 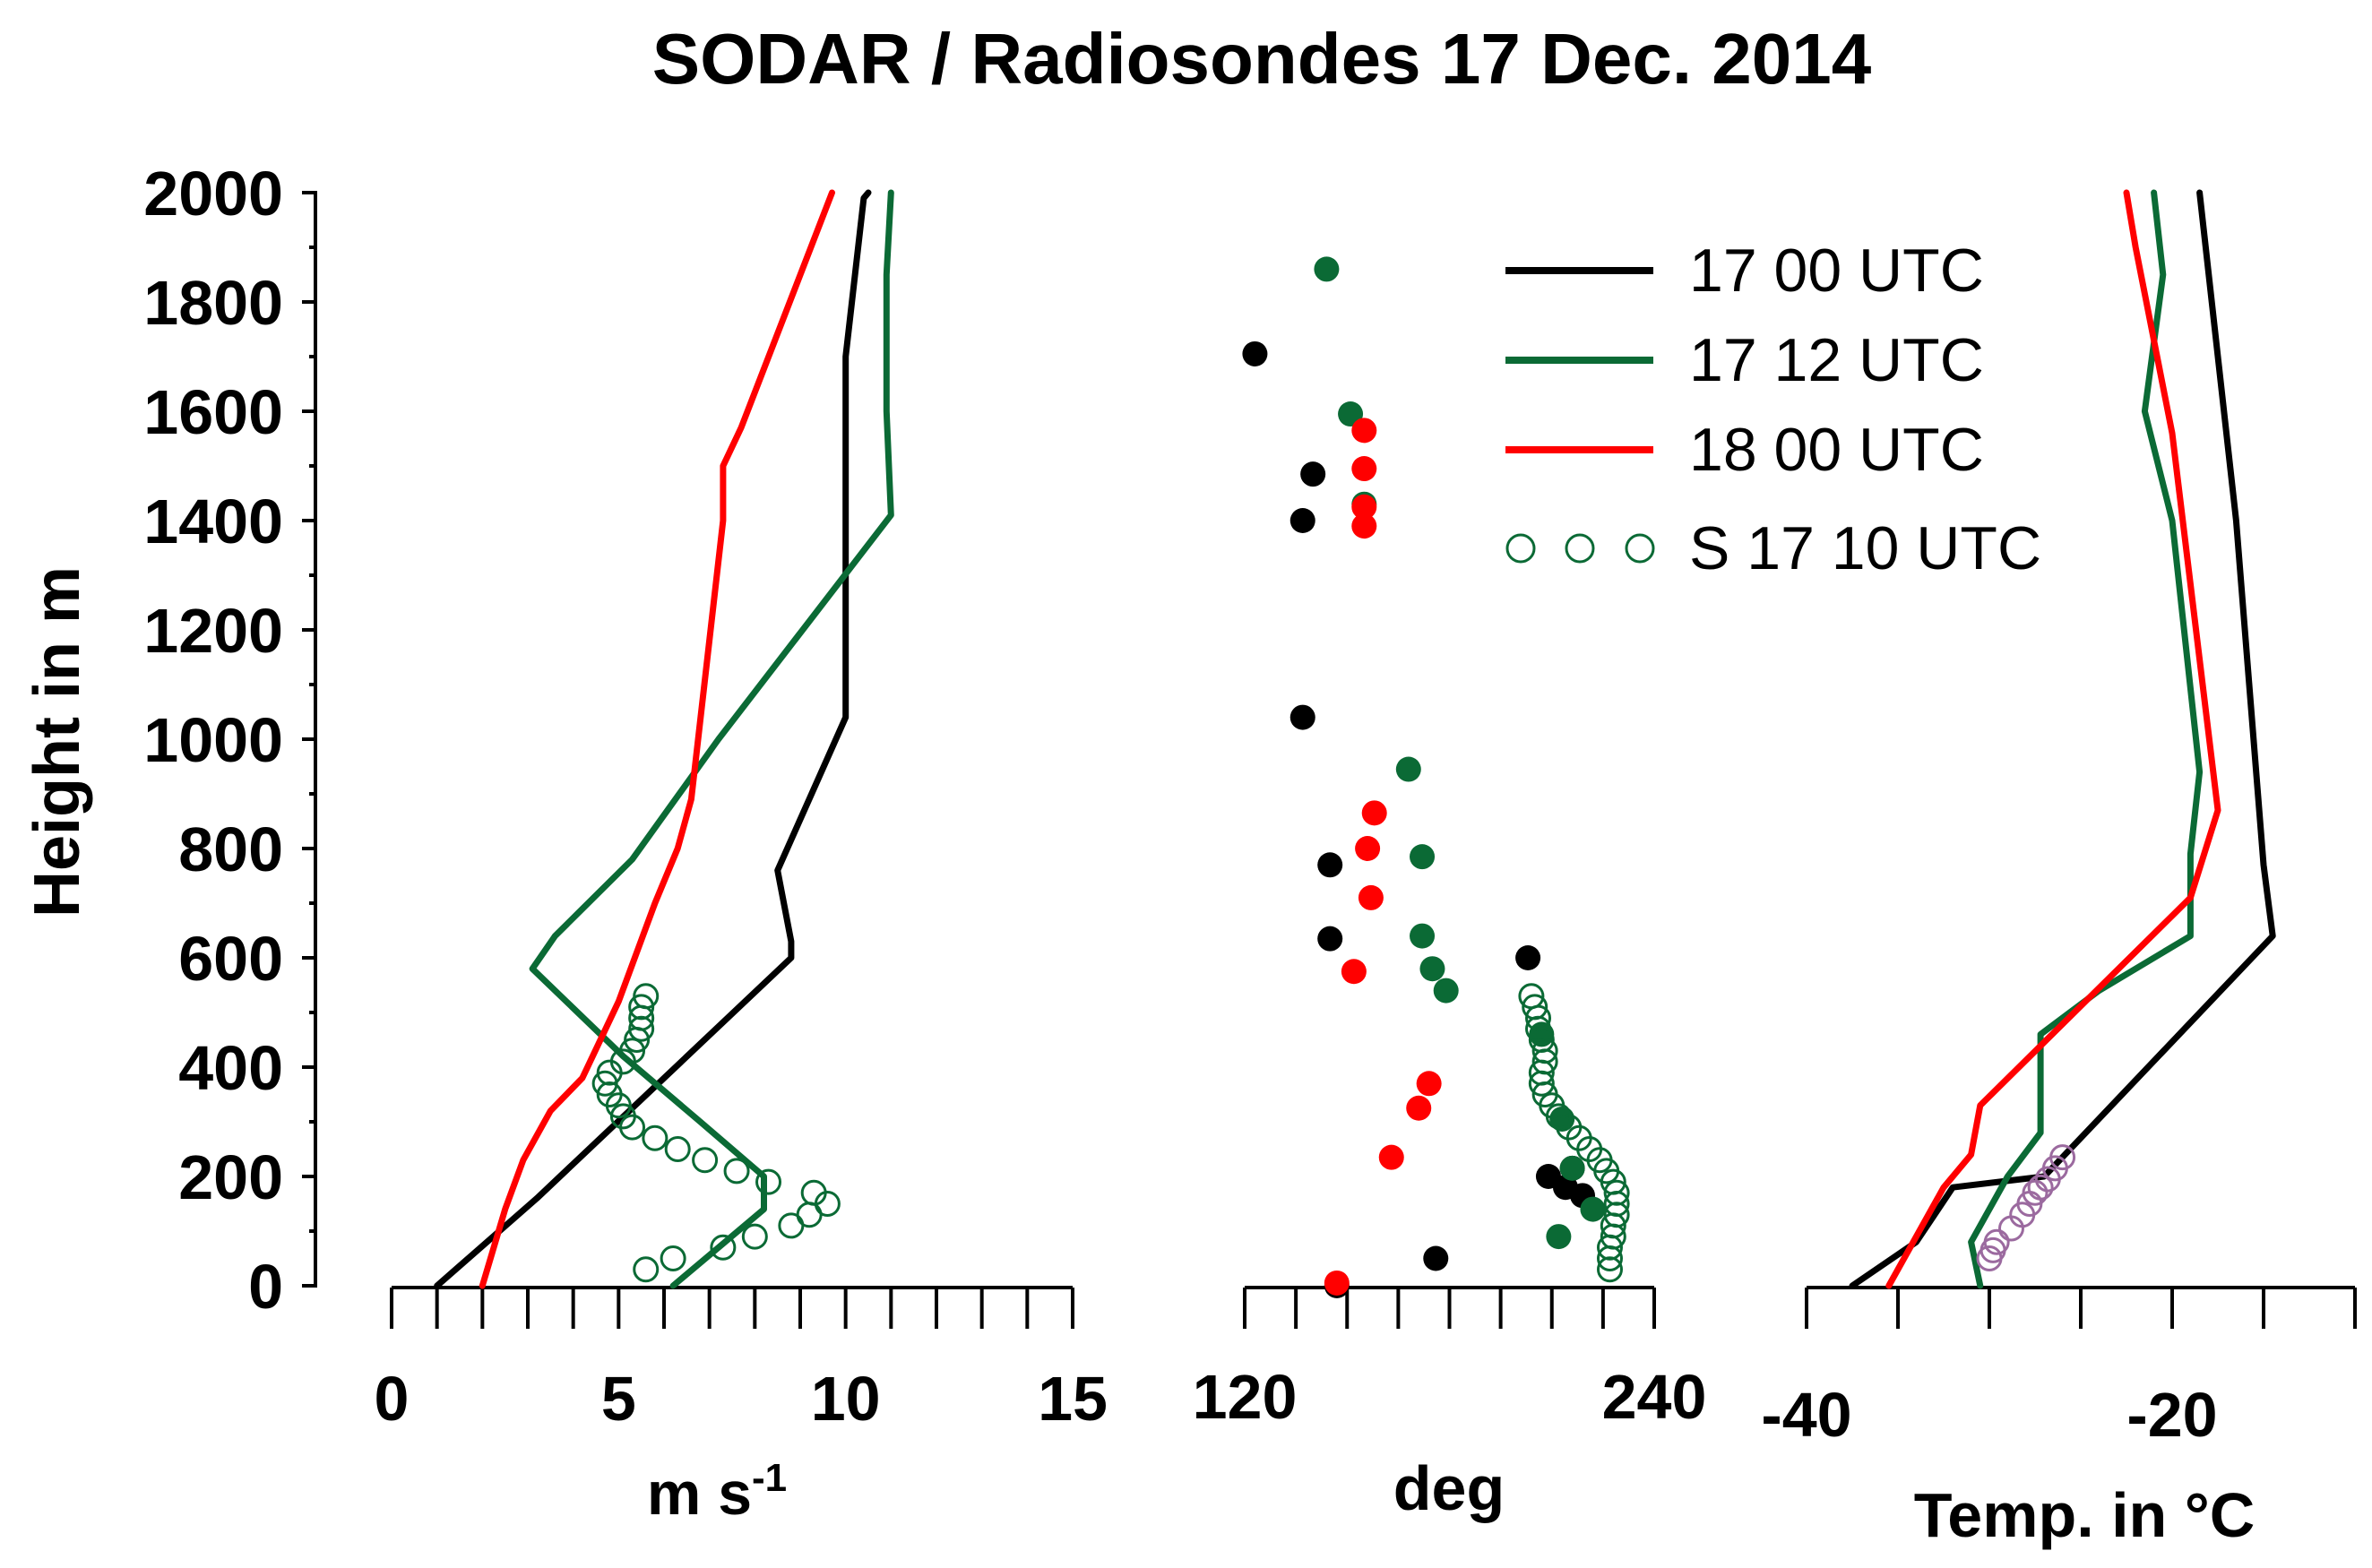 I want to click on legend-item-17-12-utc: 17 12 UTC, so click(x=1745, y=360).